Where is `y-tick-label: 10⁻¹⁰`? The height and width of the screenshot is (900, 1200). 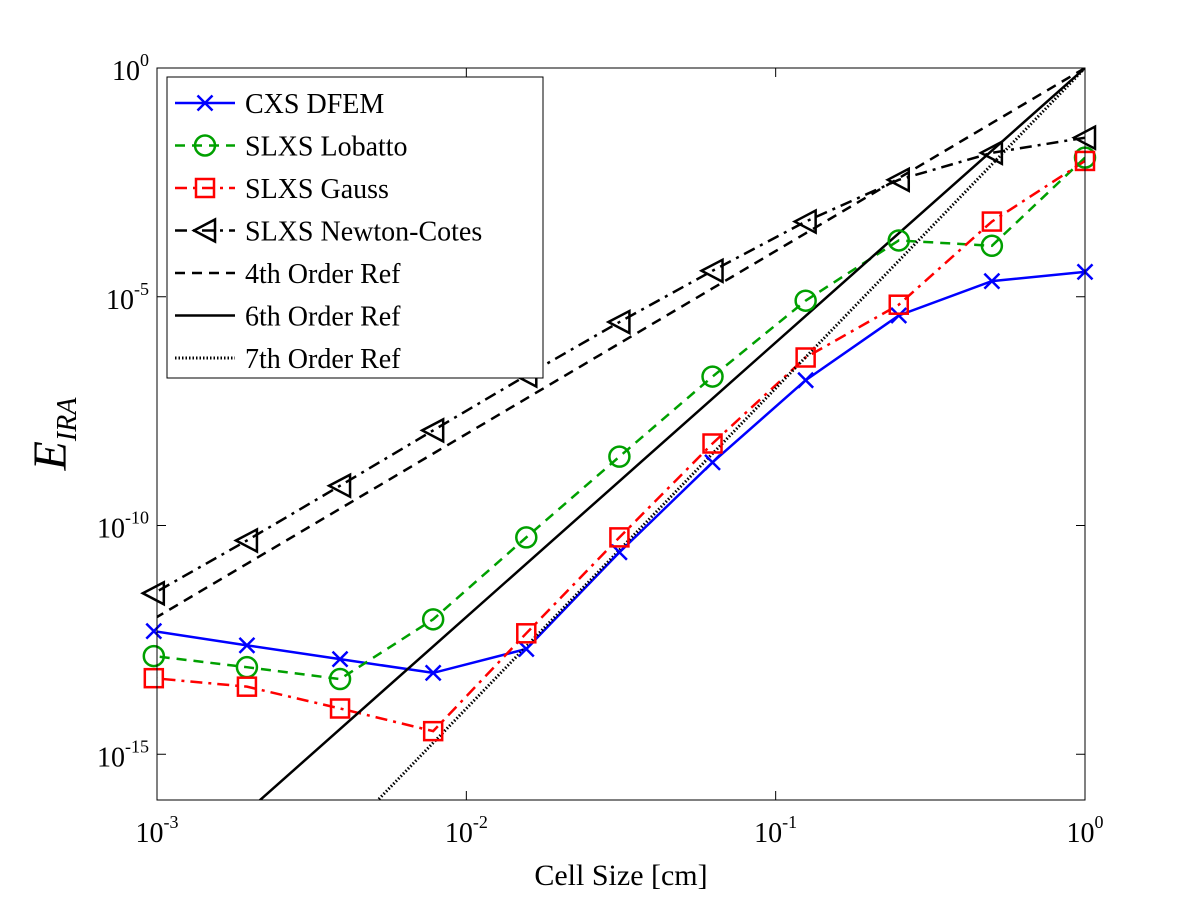 y-tick-label: 10⁻¹⁰ is located at coordinates (123, 526).